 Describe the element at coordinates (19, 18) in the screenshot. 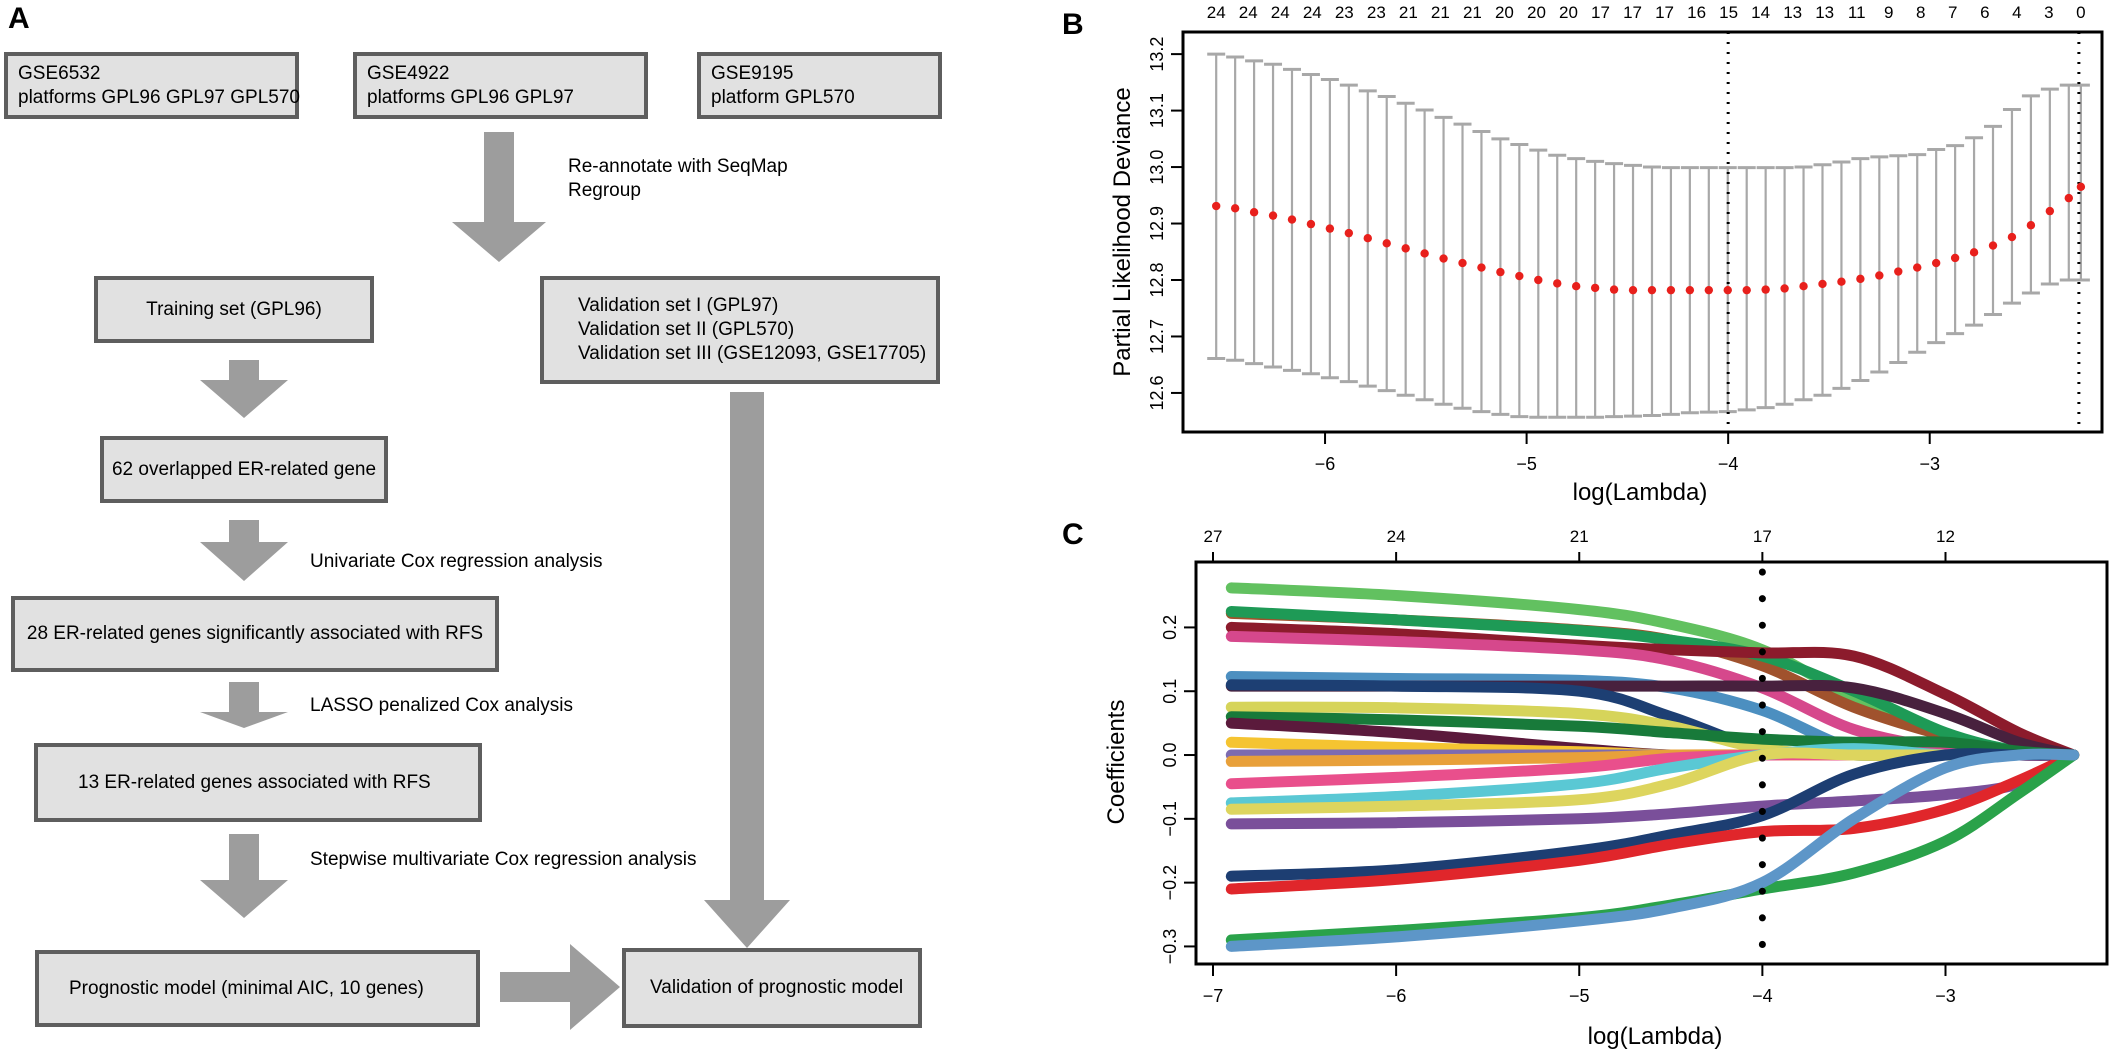

I see `panel-label-a: A` at that location.